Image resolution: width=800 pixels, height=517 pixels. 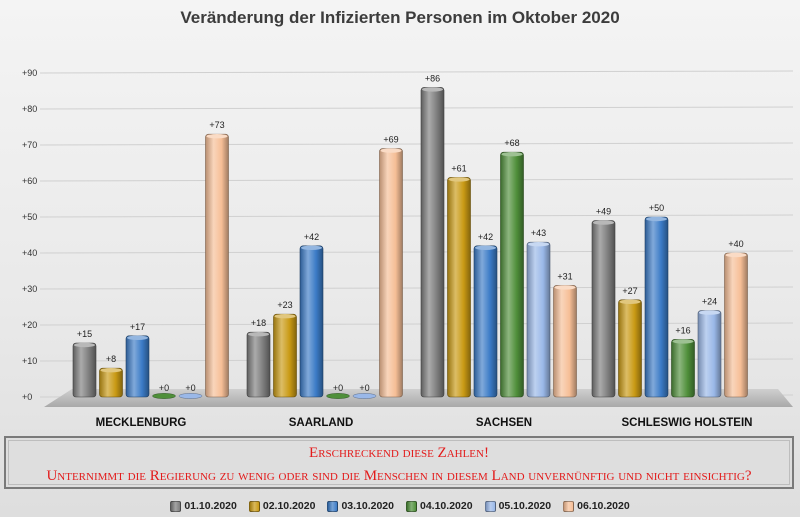 I want to click on y-tick-label: +20, so click(x=29, y=325).